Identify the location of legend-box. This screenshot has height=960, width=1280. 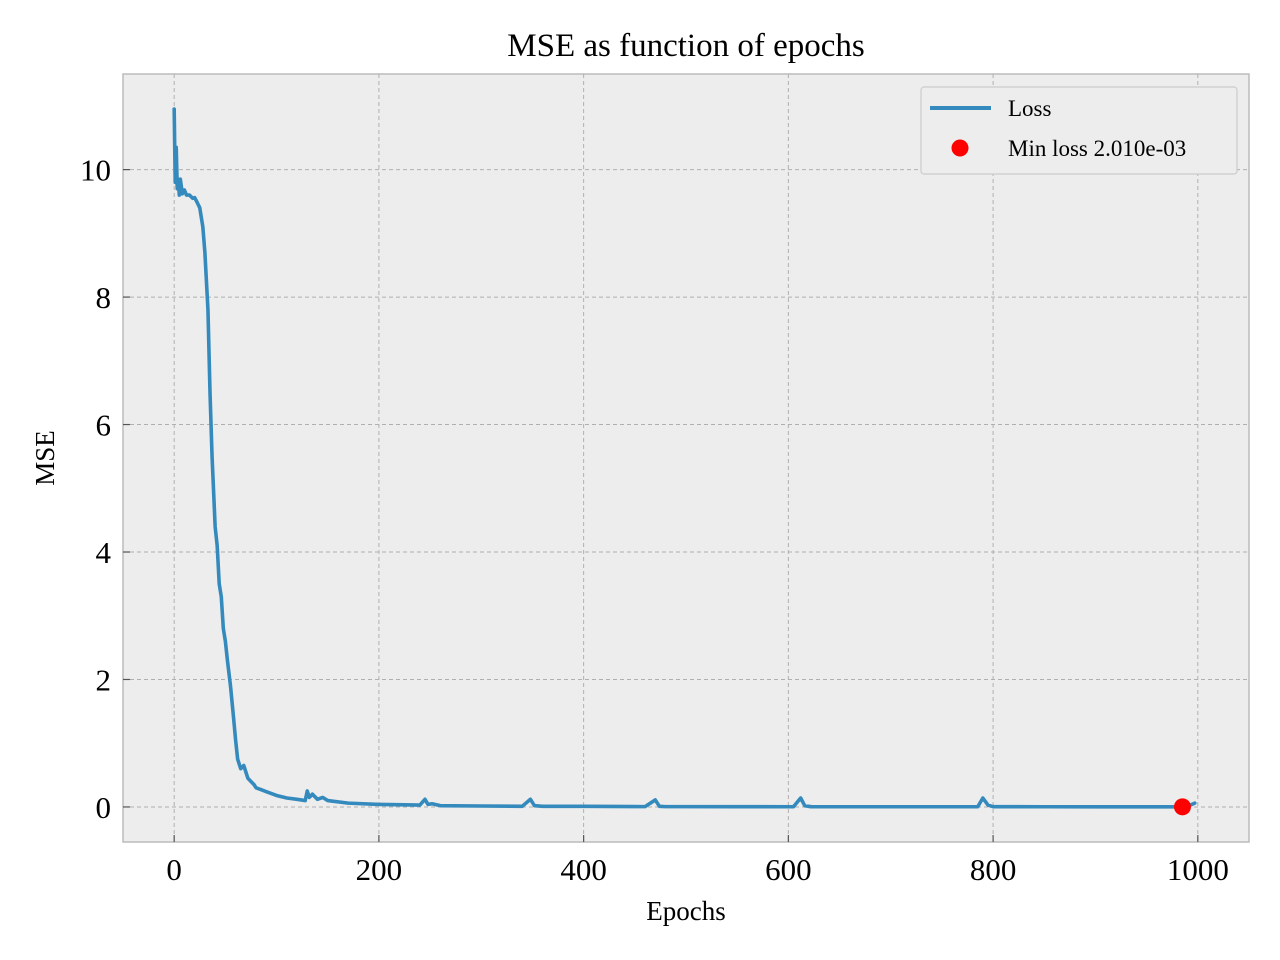
(1079, 130).